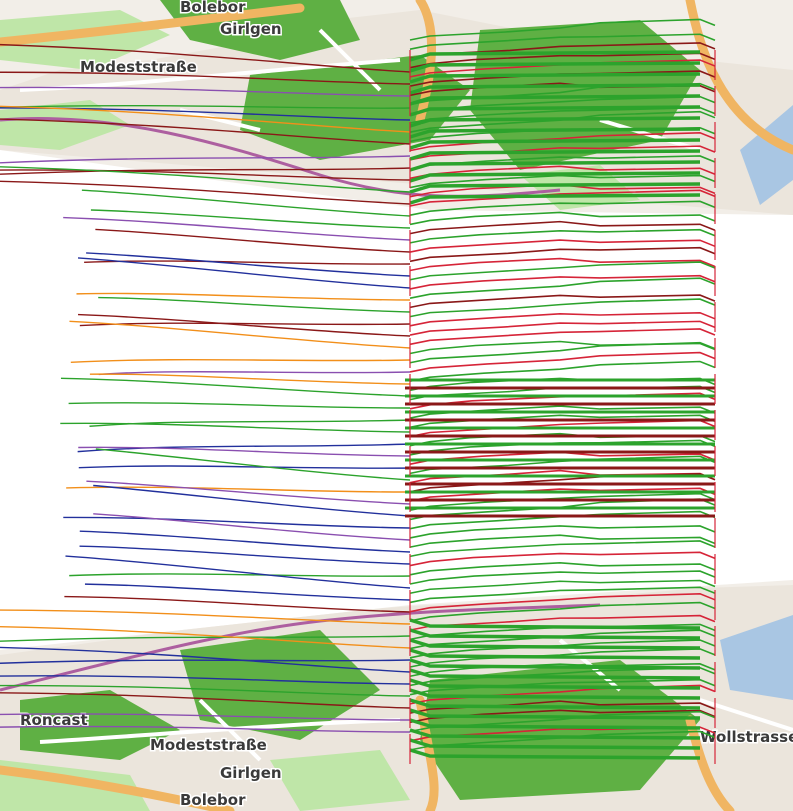 This screenshot has width=793, height=811. Describe the element at coordinates (756, 657) in the screenshot. I see `bottom-water-body` at that location.